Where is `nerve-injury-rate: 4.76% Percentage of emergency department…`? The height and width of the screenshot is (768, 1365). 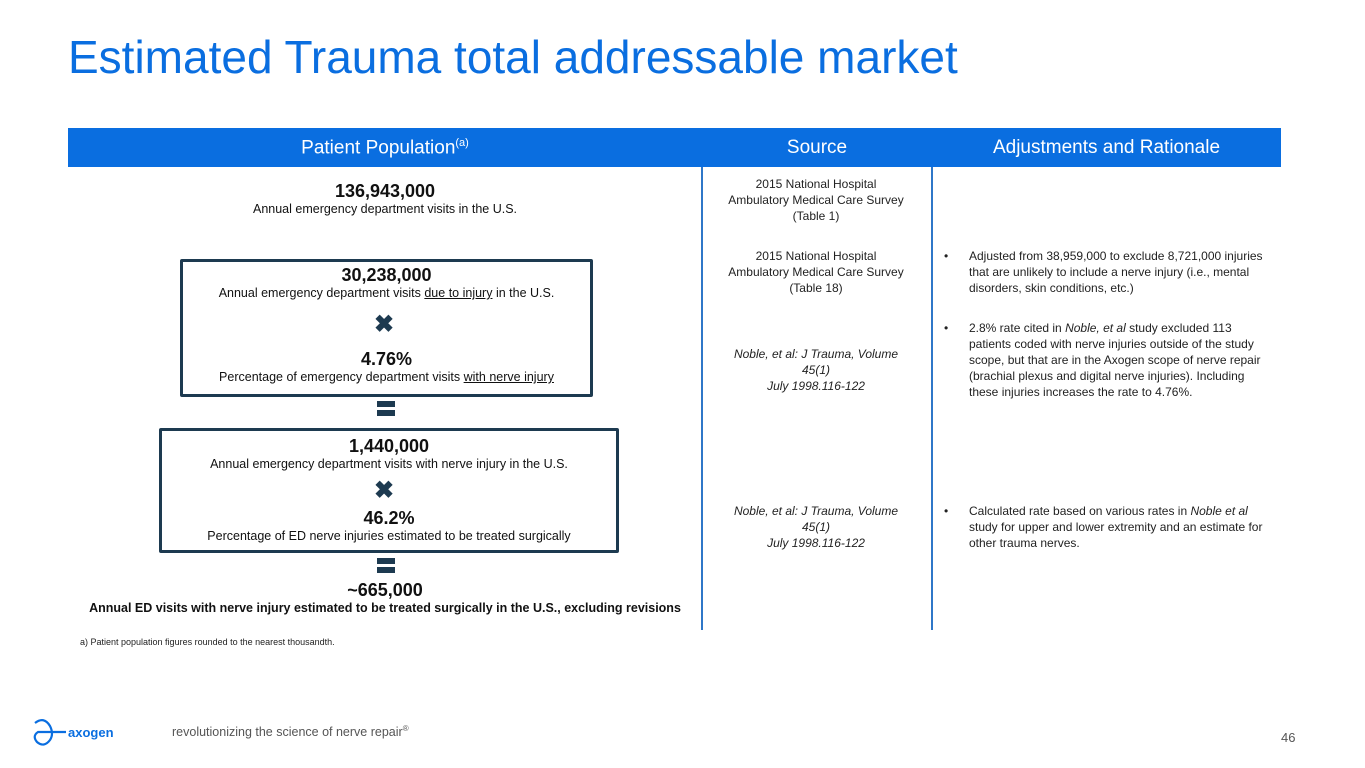
nerve-injury-rate: 4.76% Percentage of emergency department… is located at coordinates (386, 366).